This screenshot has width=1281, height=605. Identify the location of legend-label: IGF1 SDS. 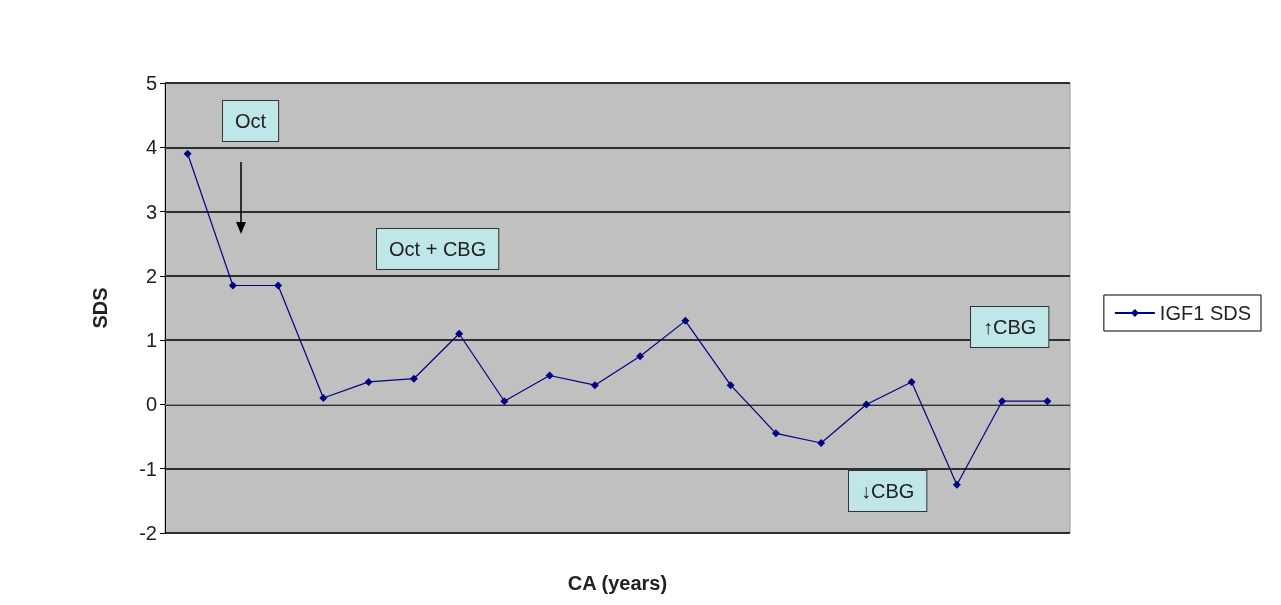
(1205, 313).